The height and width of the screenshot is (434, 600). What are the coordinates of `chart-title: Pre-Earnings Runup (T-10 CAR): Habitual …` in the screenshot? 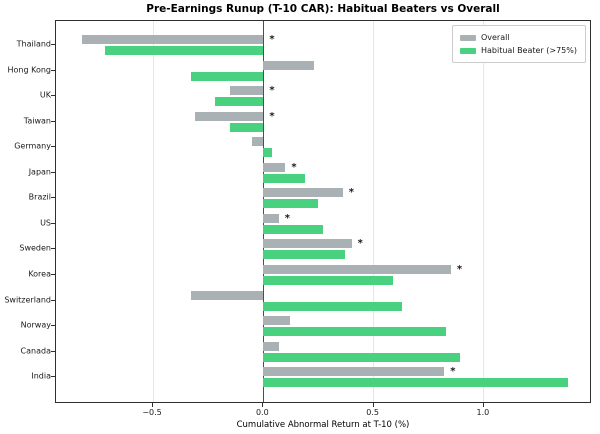 It's located at (323, 9).